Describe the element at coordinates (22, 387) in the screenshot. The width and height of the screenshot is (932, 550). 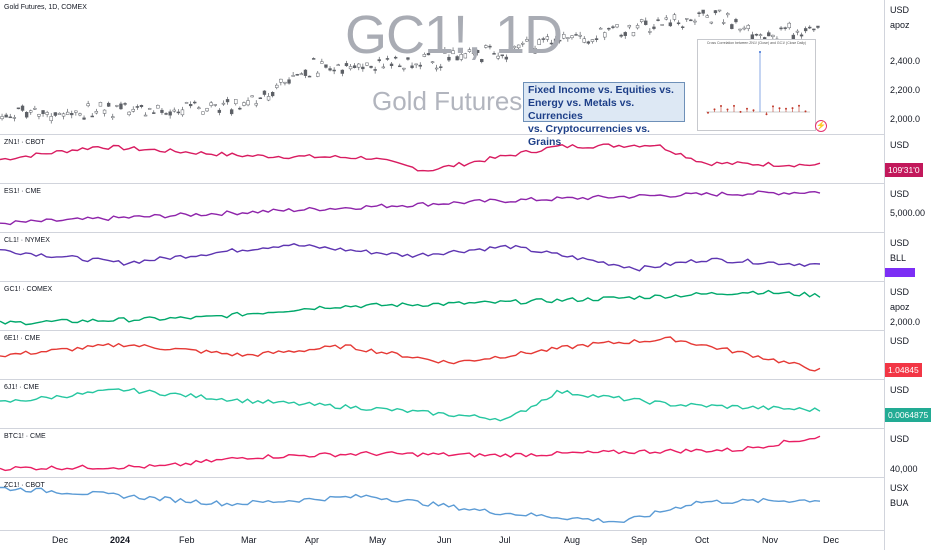
I see `pane-label: 6J1! · CME` at that location.